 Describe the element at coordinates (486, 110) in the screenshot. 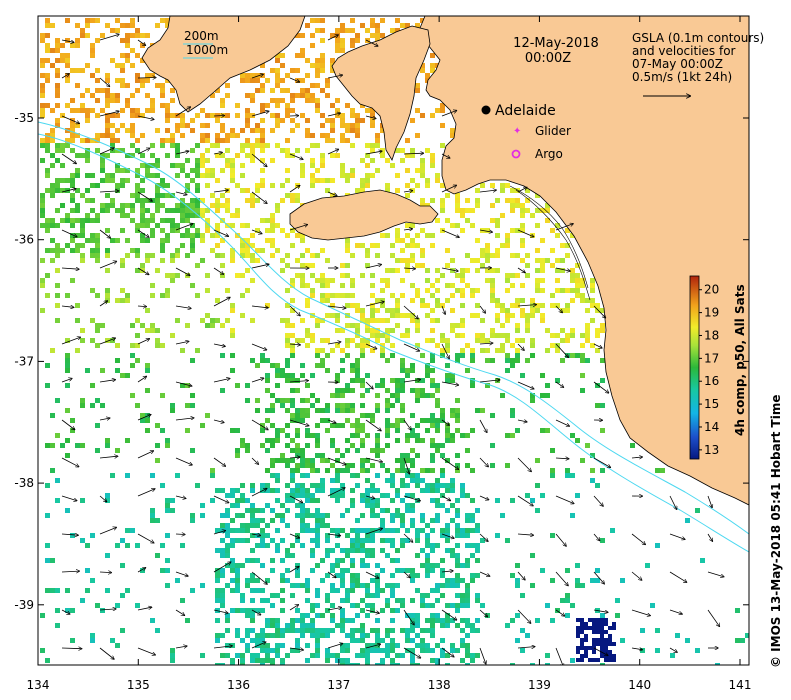

I see `adelaide-marker` at that location.